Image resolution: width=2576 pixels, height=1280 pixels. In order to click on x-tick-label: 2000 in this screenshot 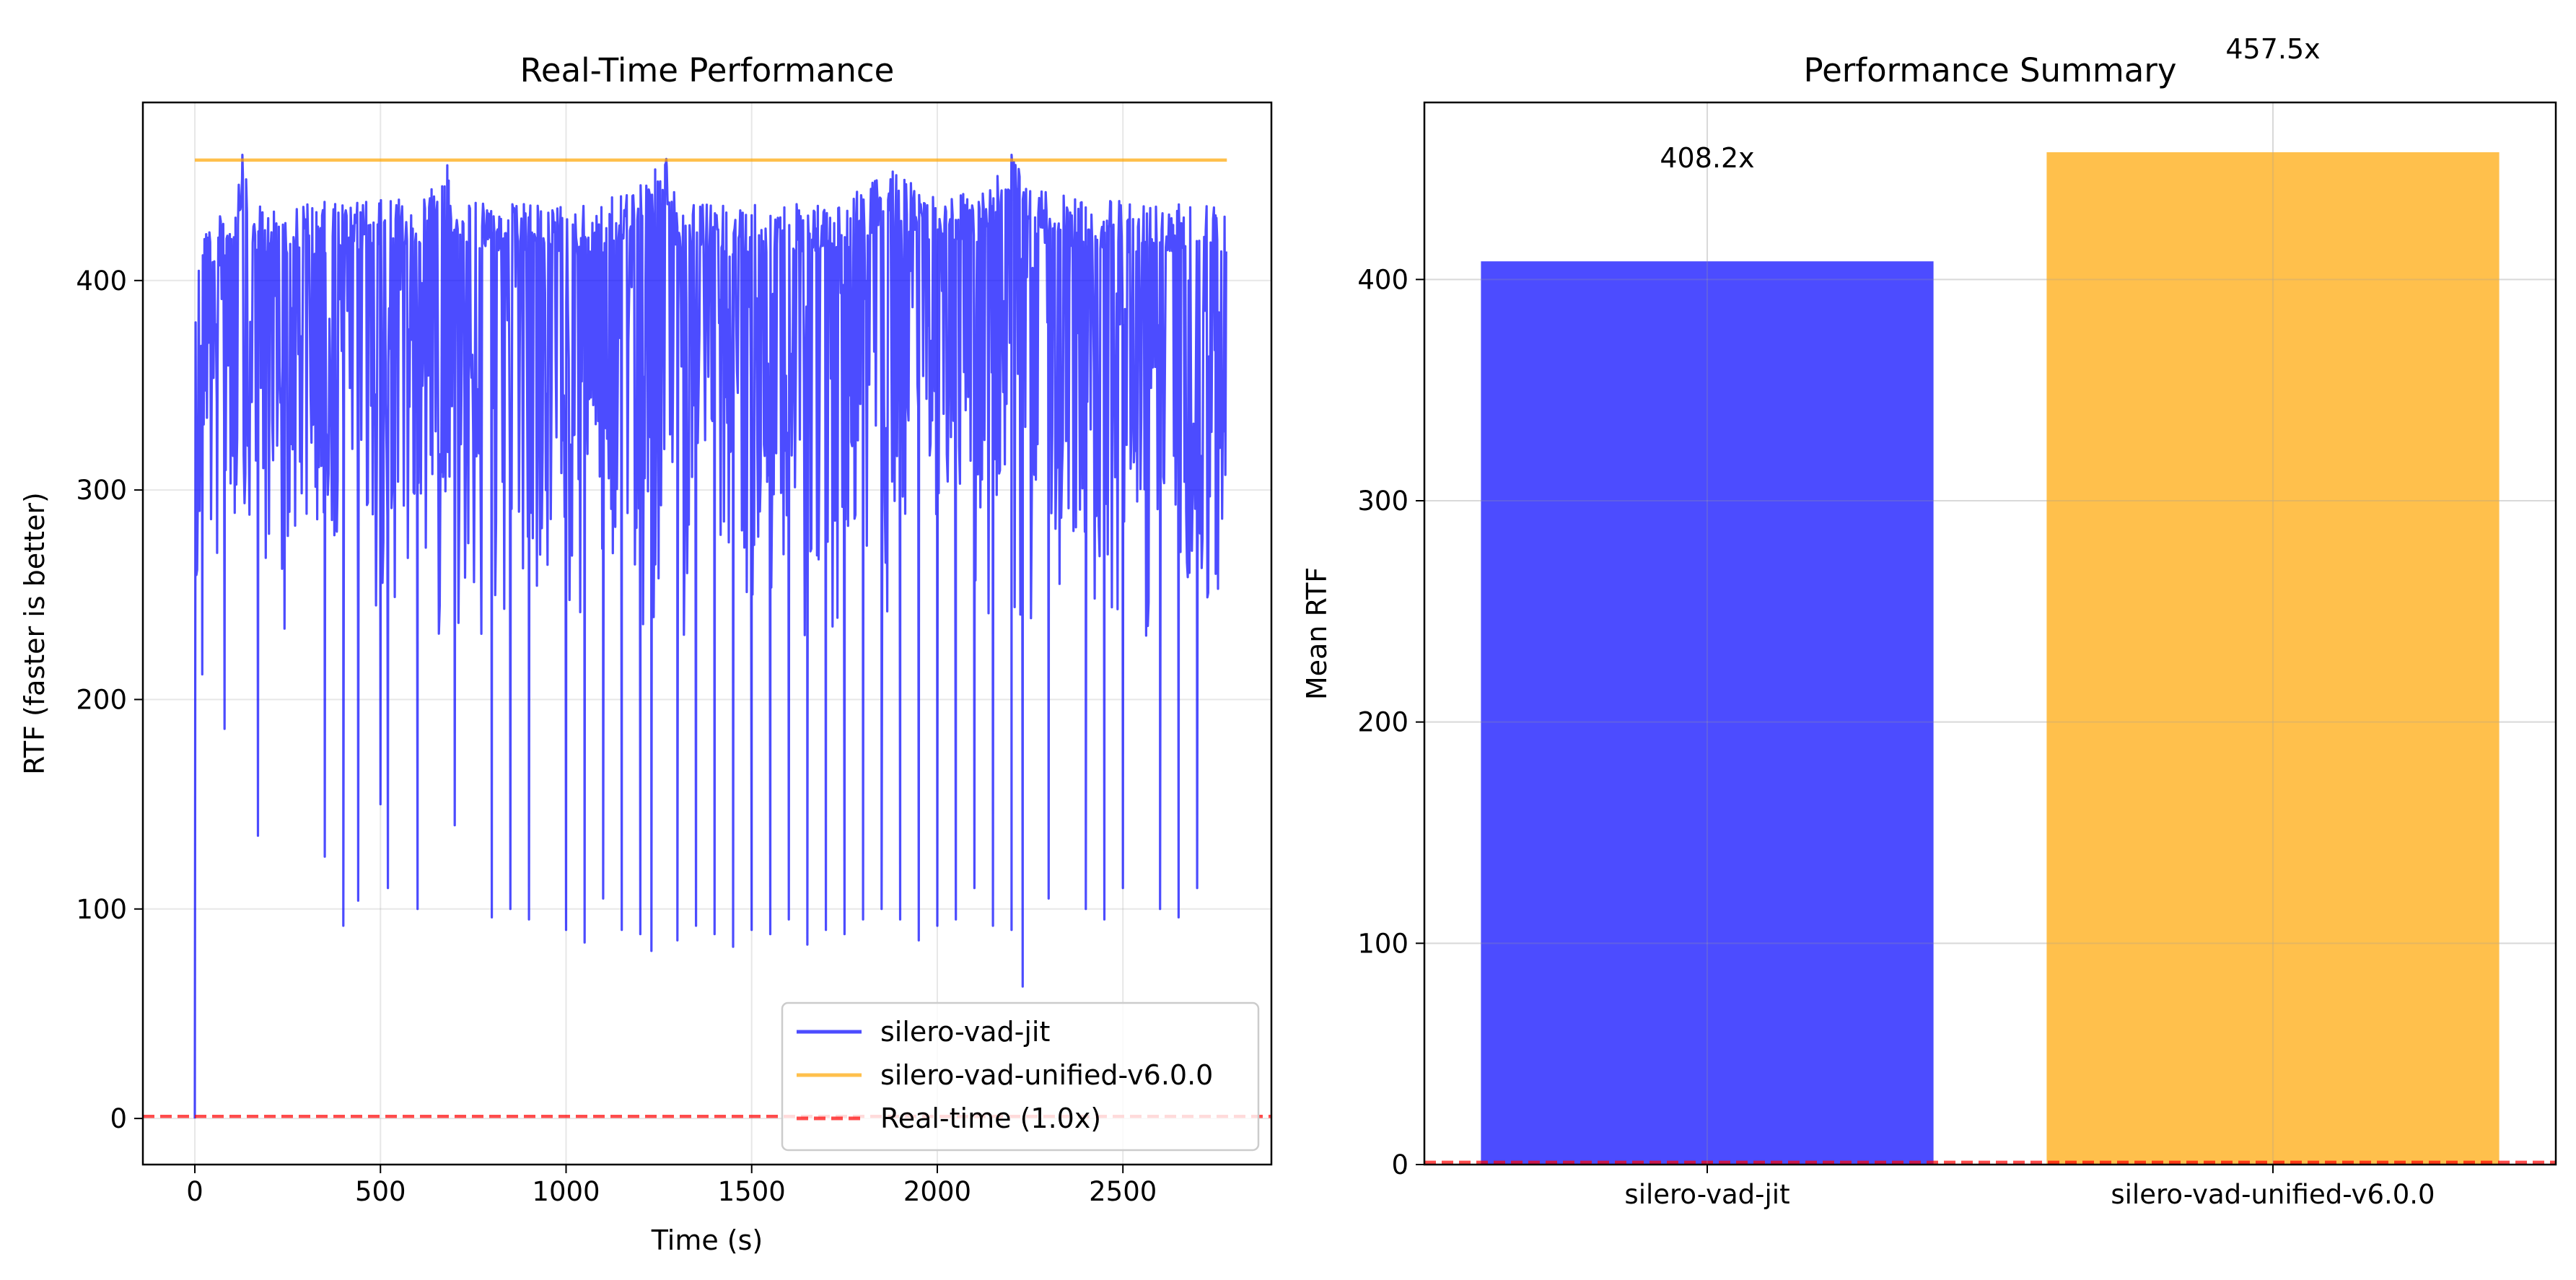, I will do `click(937, 1191)`.